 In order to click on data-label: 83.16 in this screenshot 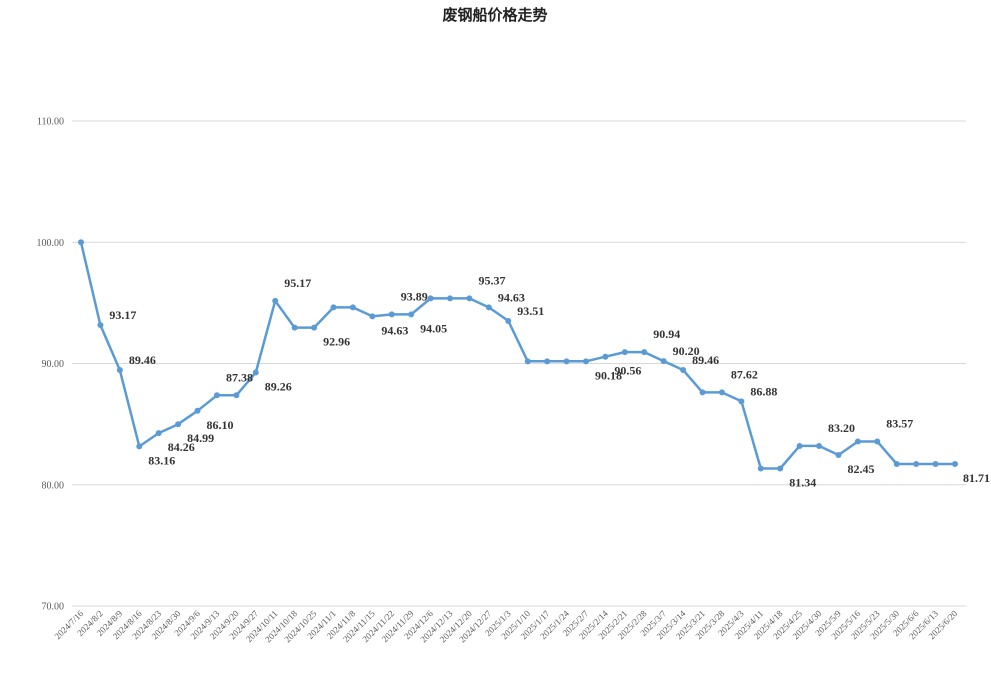, I will do `click(161, 460)`.